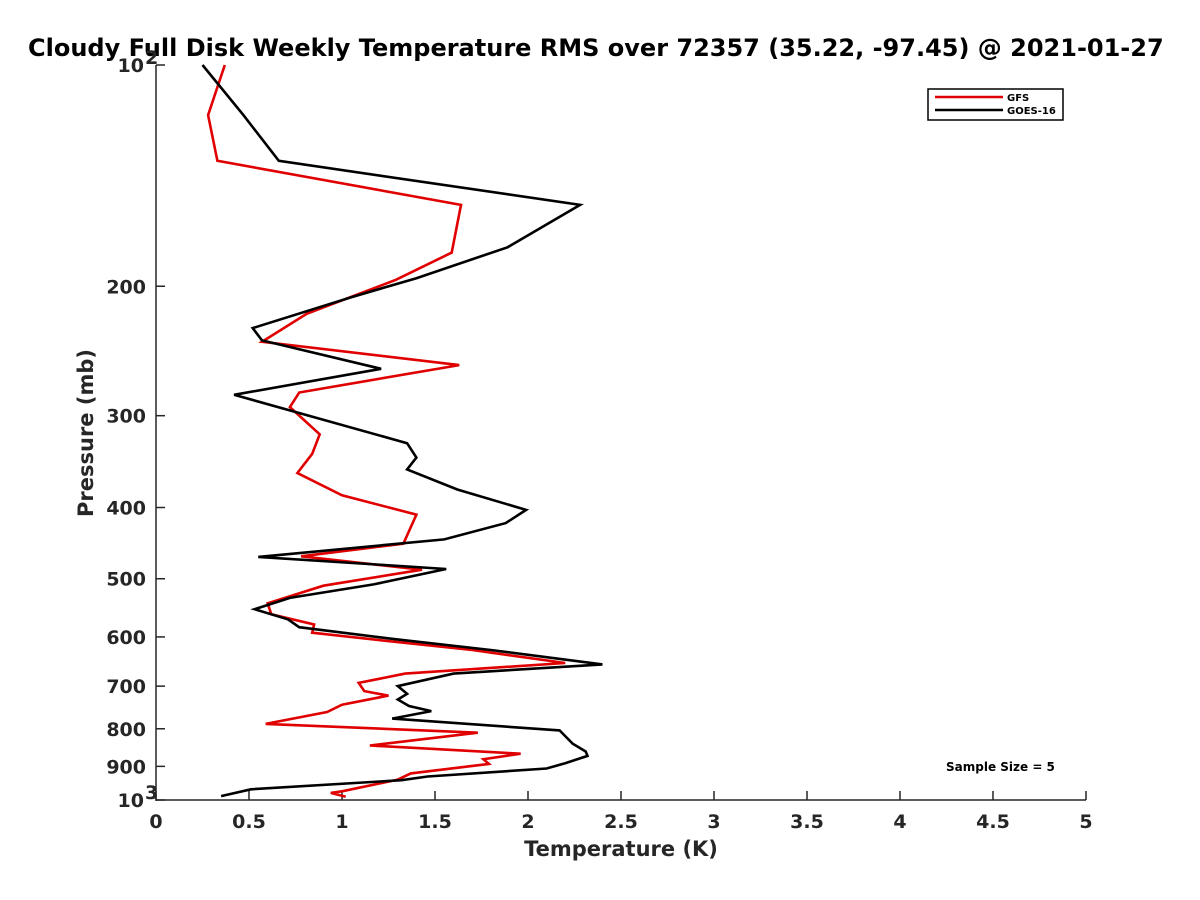 Image resolution: width=1200 pixels, height=900 pixels. I want to click on y-tick-label: 500, so click(126, 580).